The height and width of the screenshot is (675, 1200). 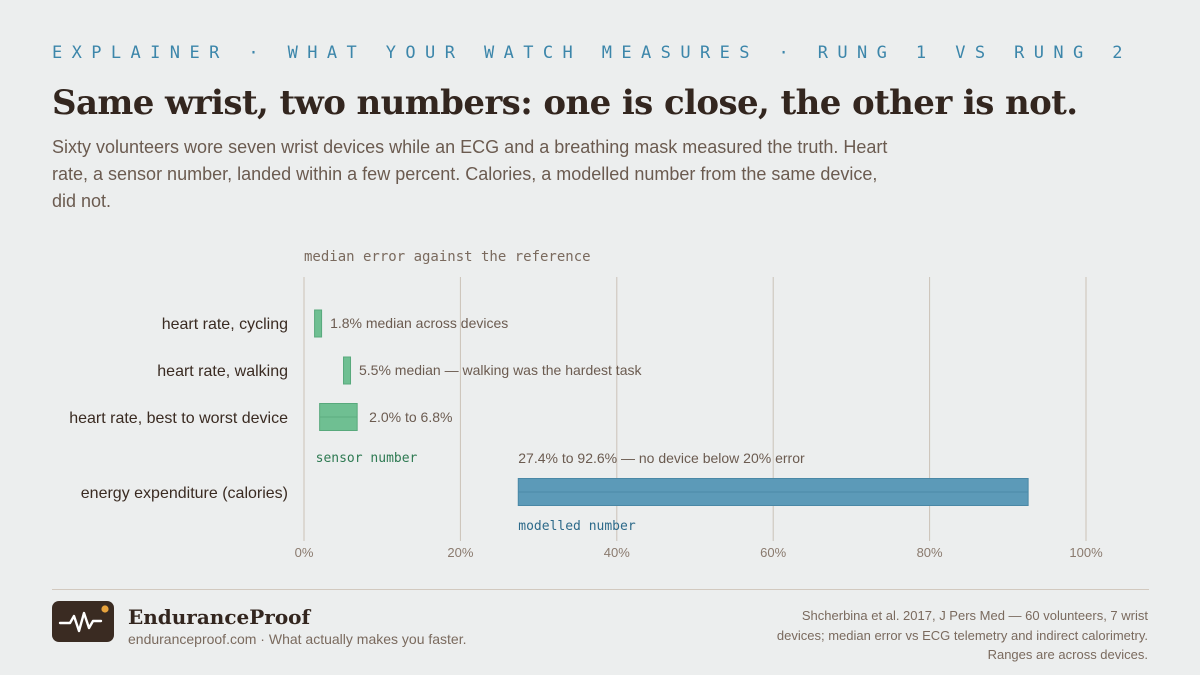 What do you see at coordinates (225, 324) in the screenshot?
I see `row-category-label: heart rate, cycling` at bounding box center [225, 324].